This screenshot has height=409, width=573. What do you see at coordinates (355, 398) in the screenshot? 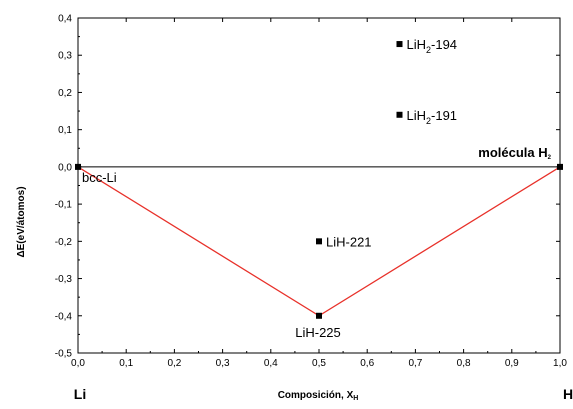
I see `x-axis-label-sub: H` at bounding box center [355, 398].